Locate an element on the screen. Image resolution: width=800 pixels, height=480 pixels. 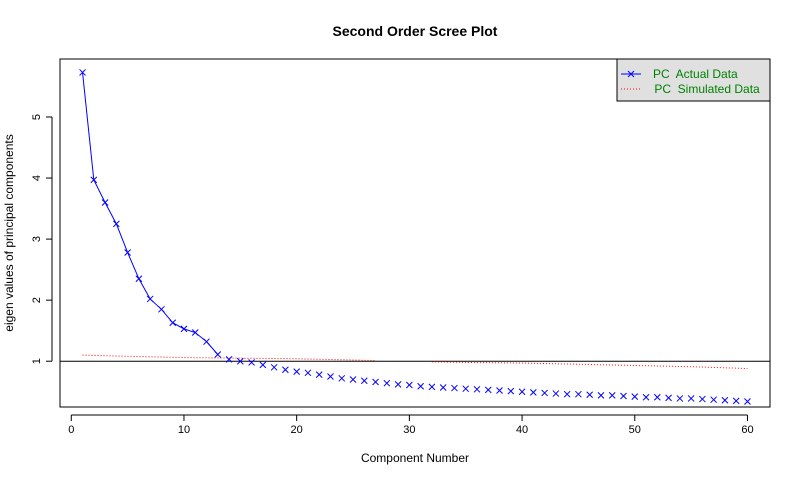
legend-box is located at coordinates (693, 80).